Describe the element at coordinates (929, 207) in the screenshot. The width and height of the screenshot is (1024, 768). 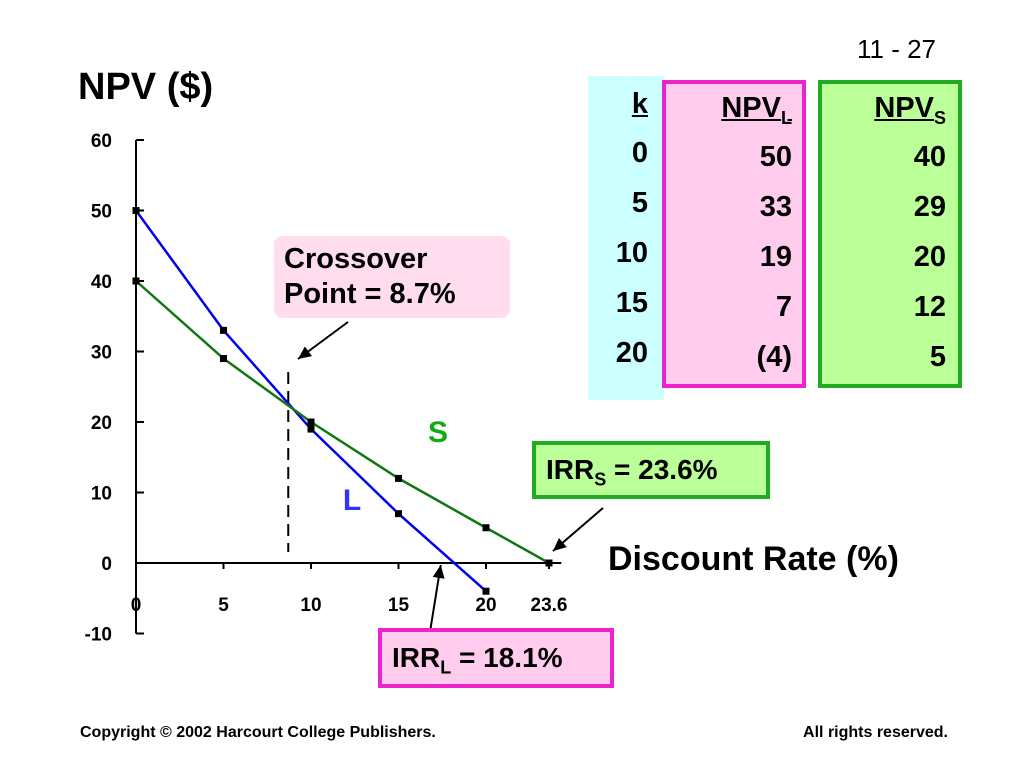
I see `npv-s-cell: 29` at that location.